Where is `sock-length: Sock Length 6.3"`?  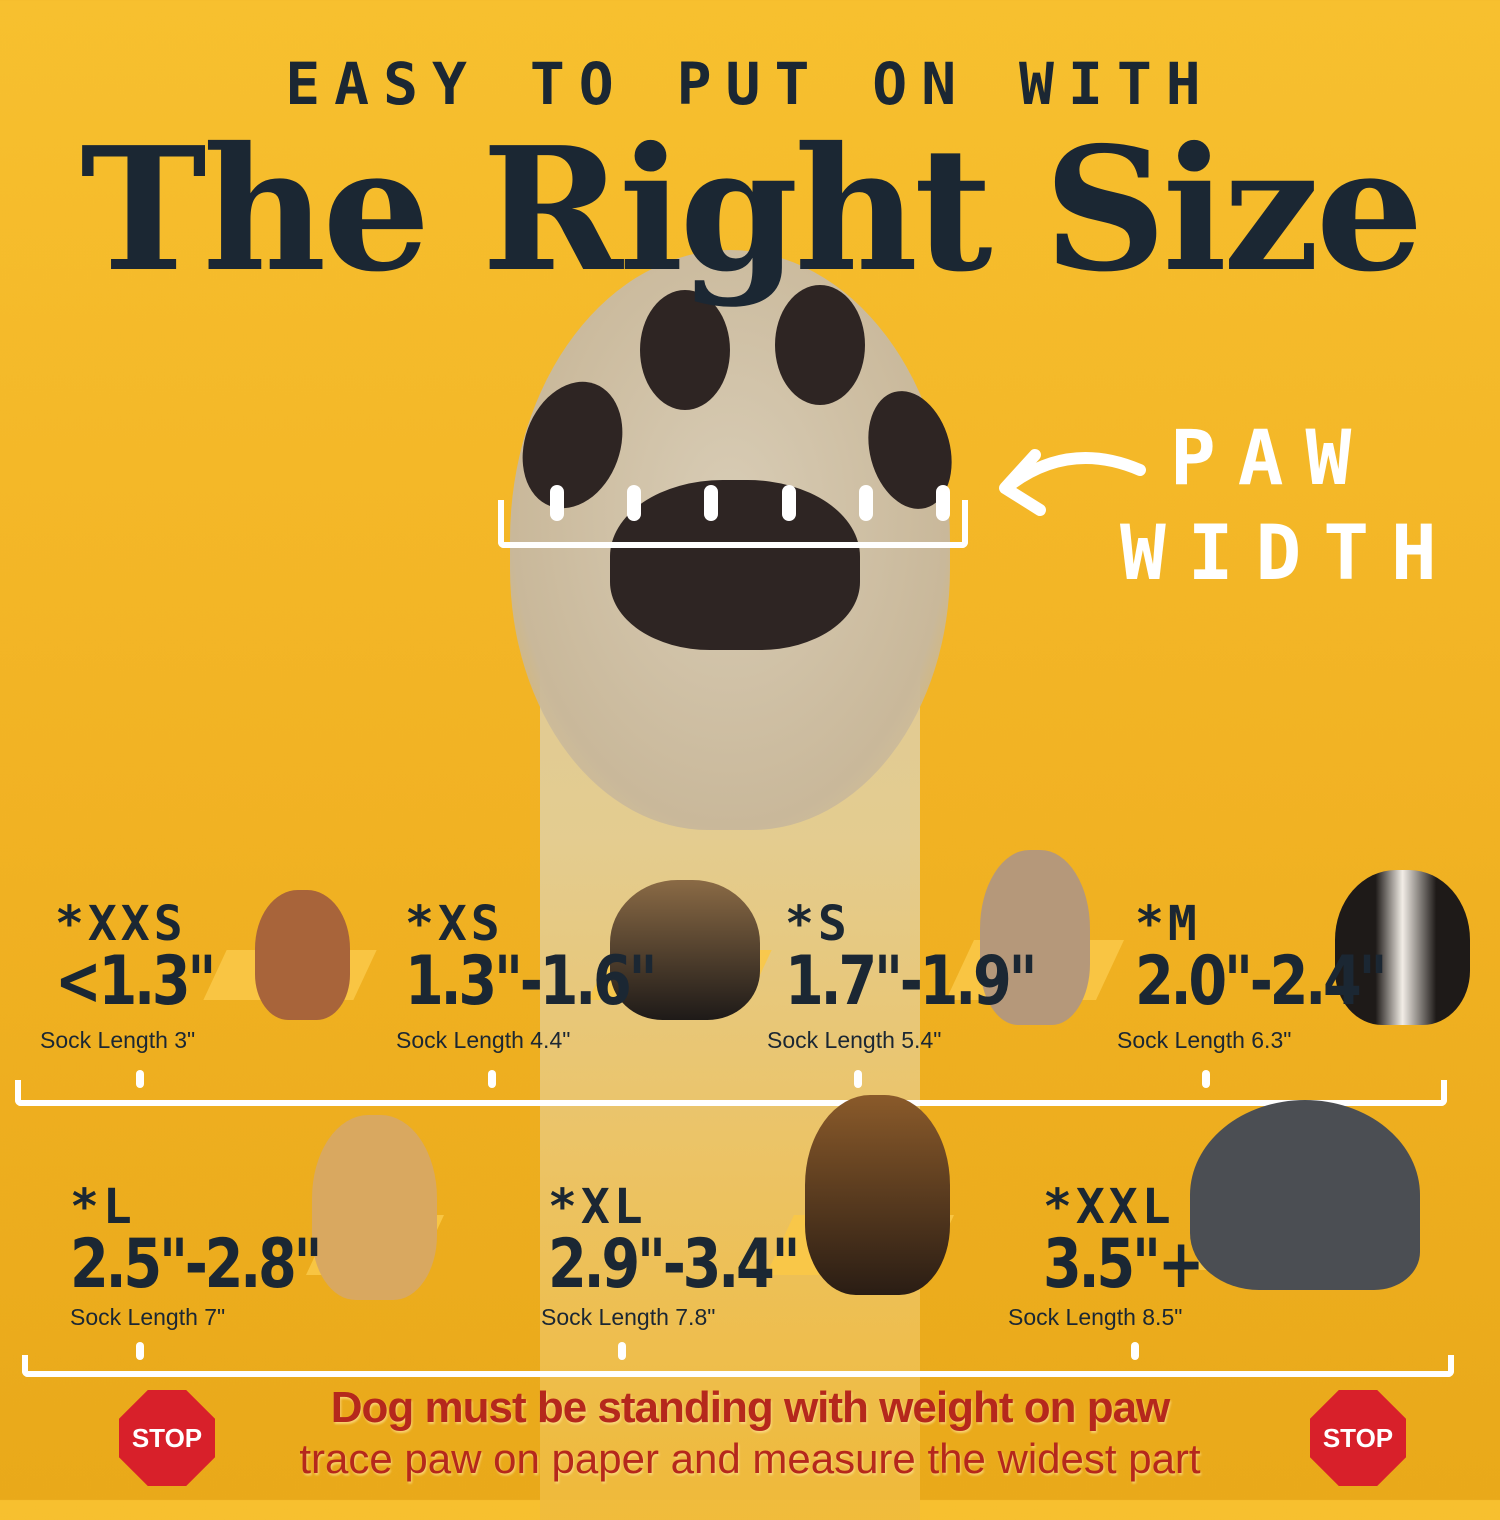
sock-length: Sock Length 6.3" is located at coordinates (1204, 1040).